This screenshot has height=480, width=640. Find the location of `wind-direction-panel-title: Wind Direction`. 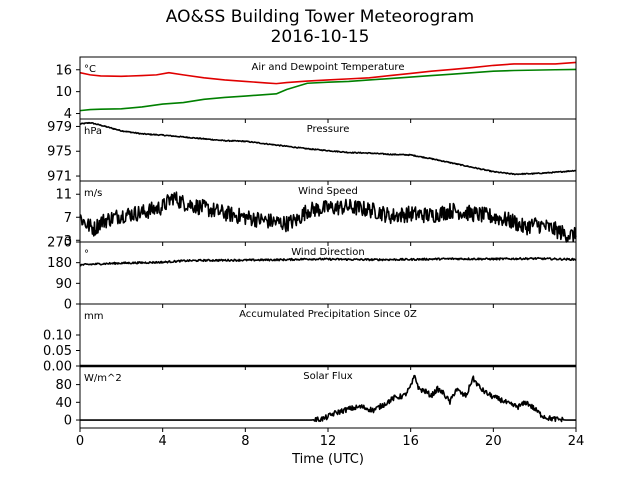

wind-direction-panel-title: Wind Direction is located at coordinates (328, 252).